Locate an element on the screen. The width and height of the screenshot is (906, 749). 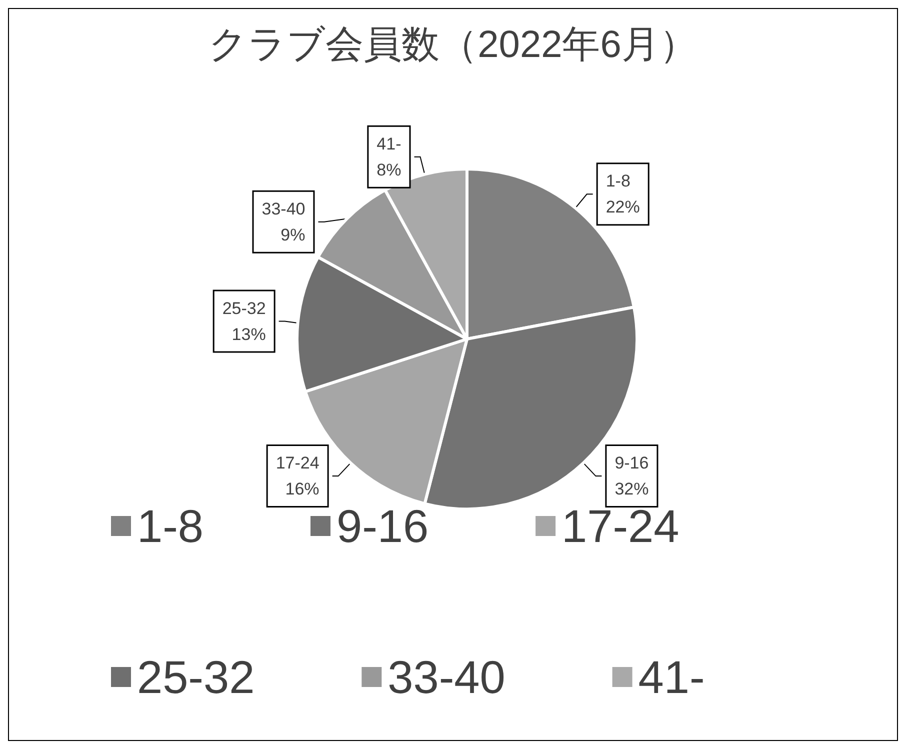
legend-label: 33-40 is located at coordinates (447, 677).